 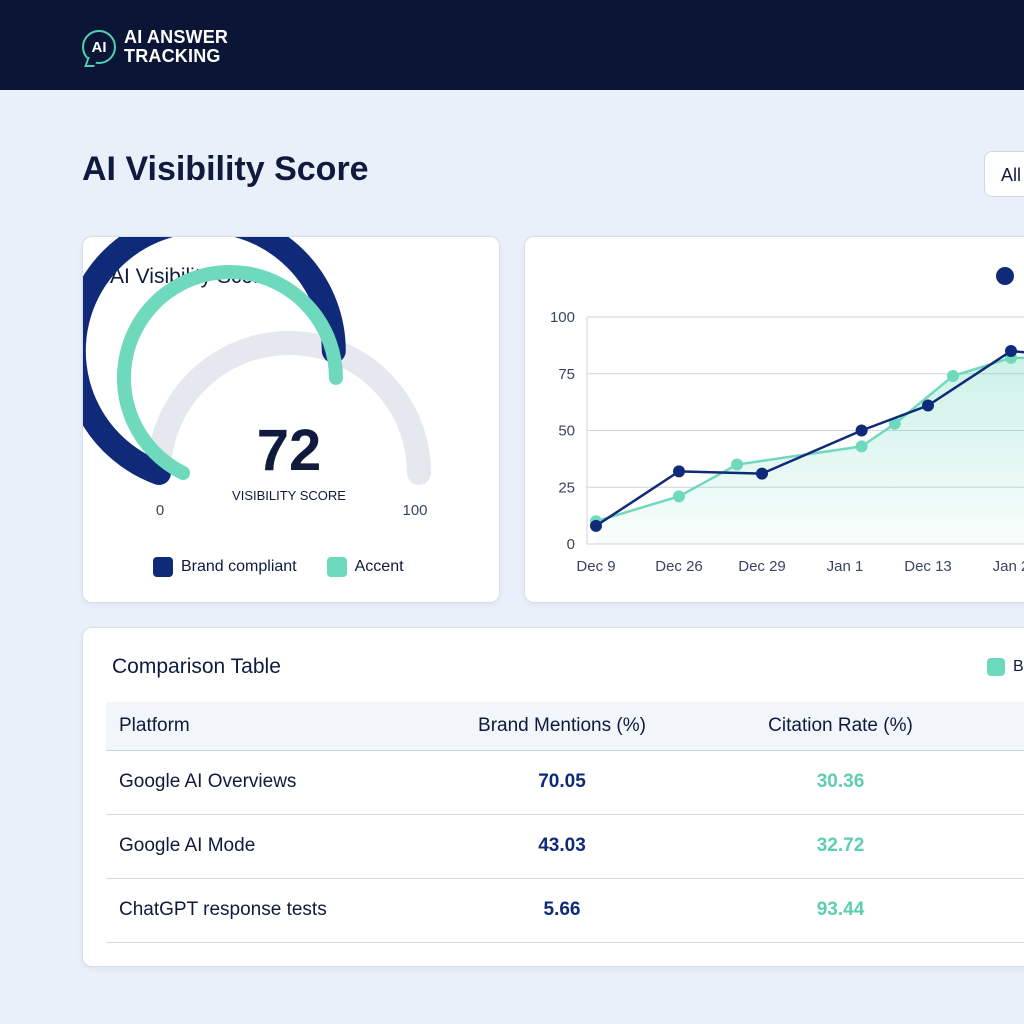 What do you see at coordinates (414, 510) in the screenshot?
I see `gauge-max-label: 100` at bounding box center [414, 510].